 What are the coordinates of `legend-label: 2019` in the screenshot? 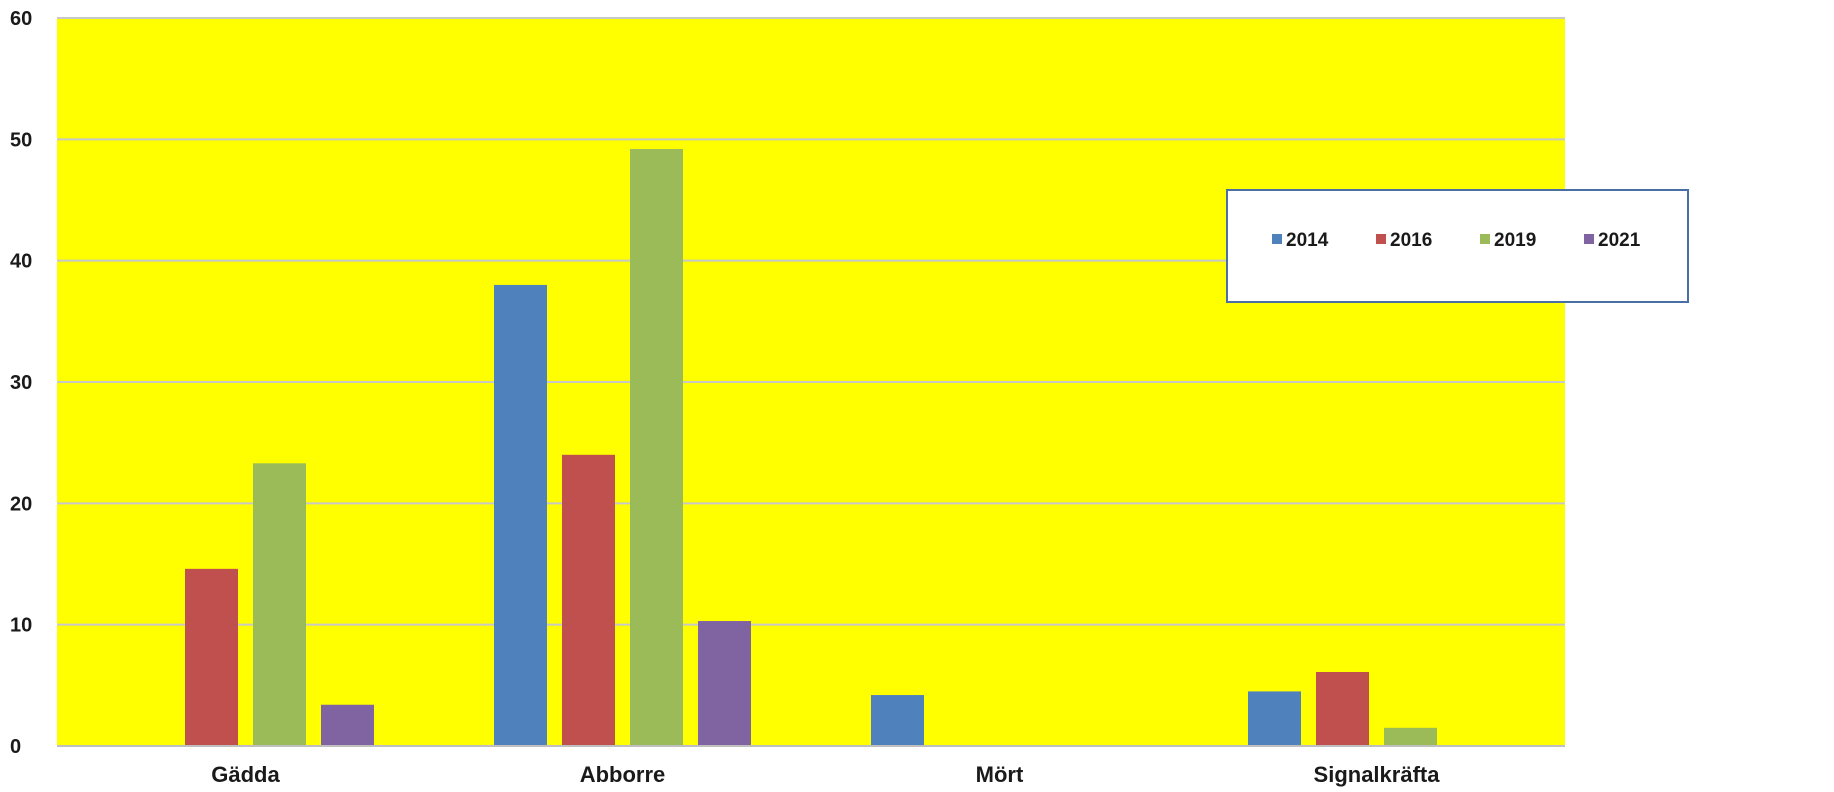 It's located at (1515, 240).